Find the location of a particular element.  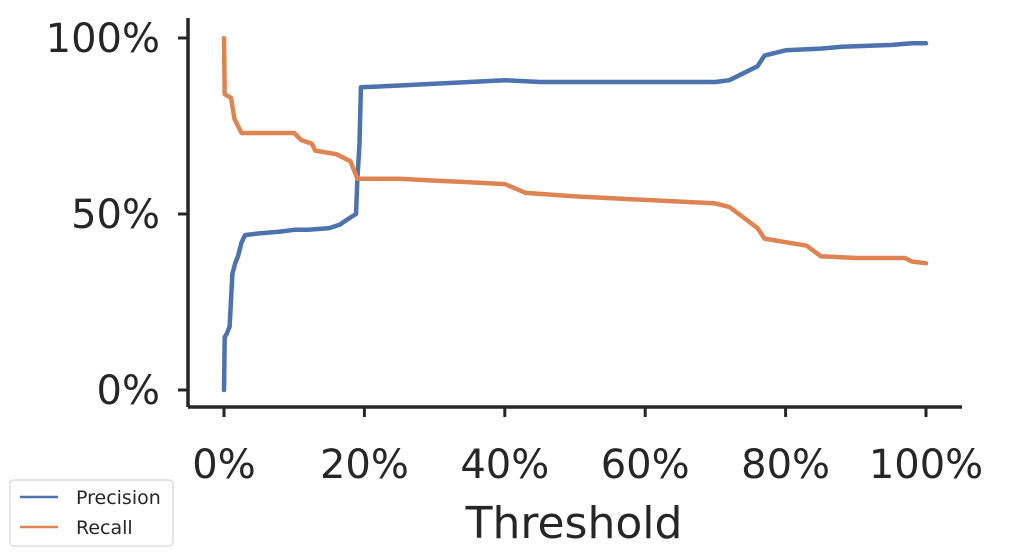

x-axis-ticks: 0% 20% 40% 60% 80% 100% is located at coordinates (587, 447).